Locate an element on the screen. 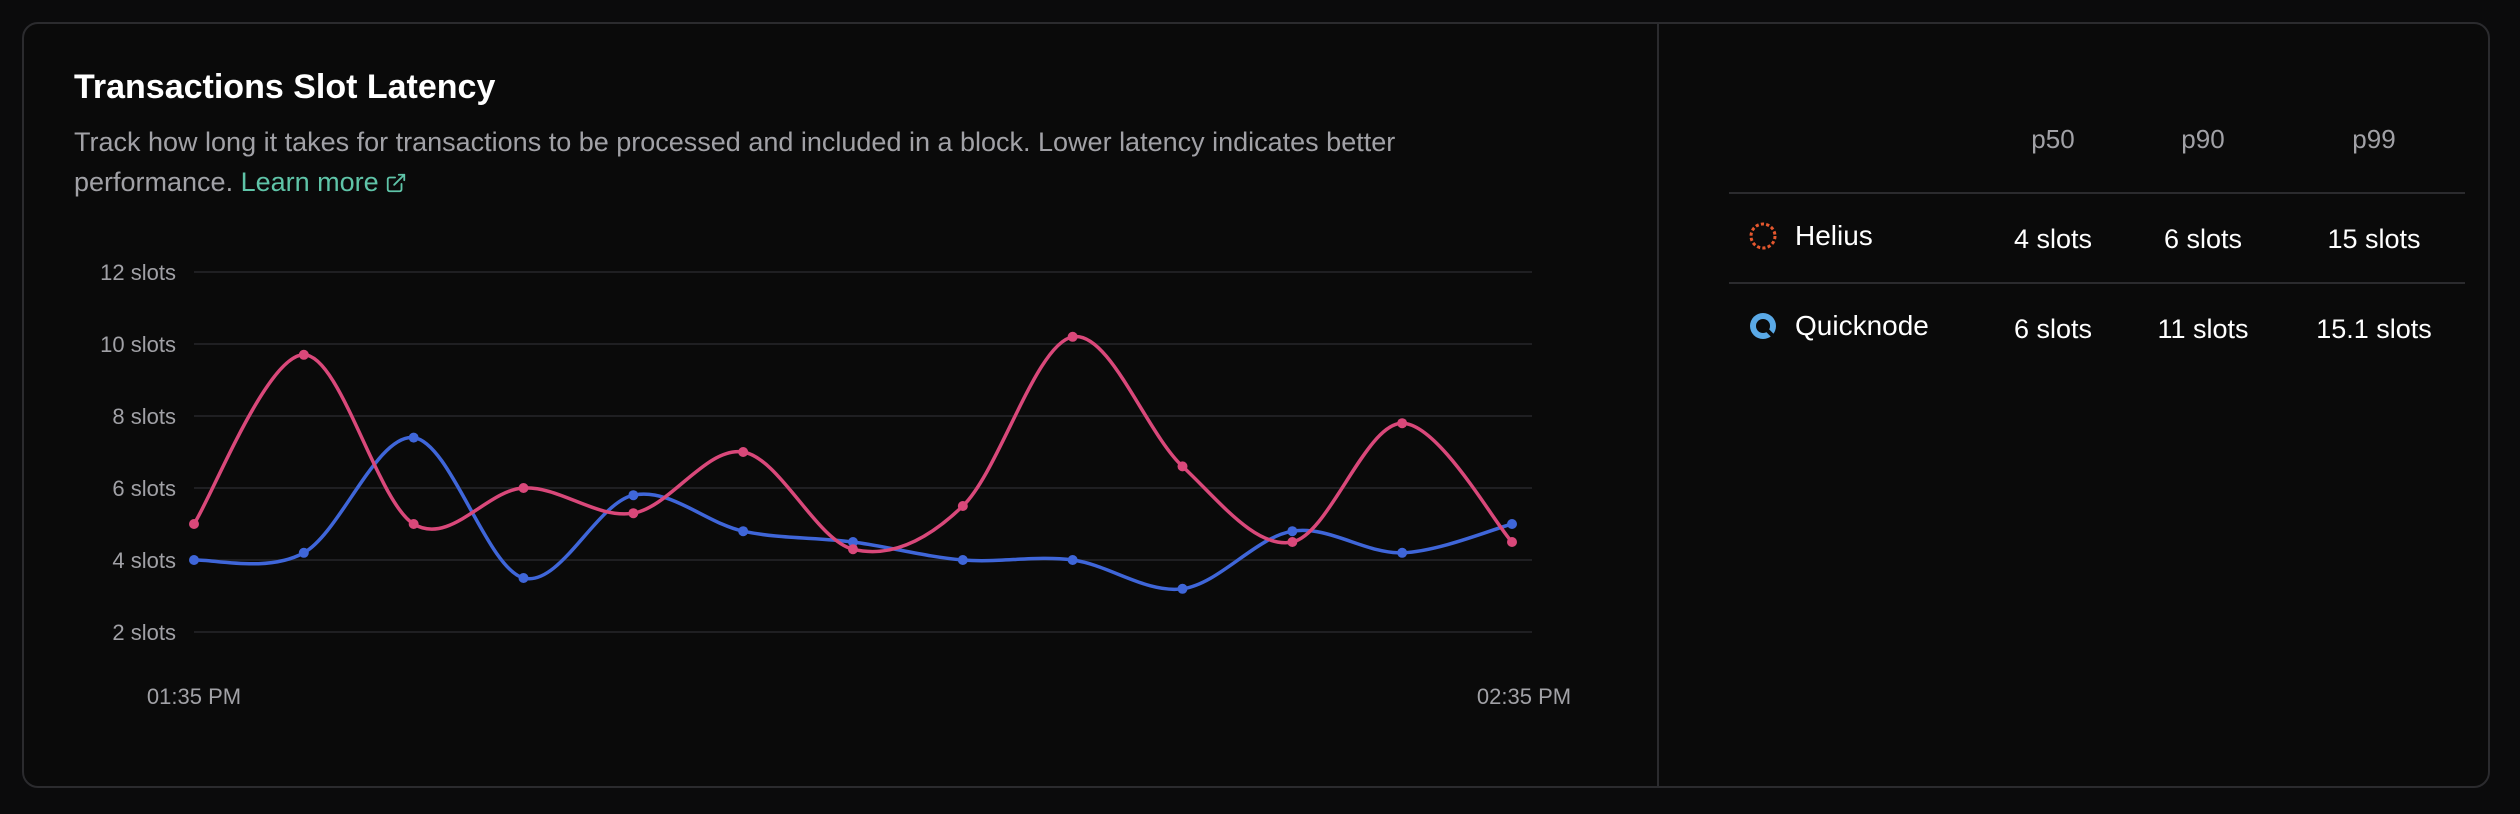 This screenshot has height=814, width=2520. quicknode-p90: 11 slots is located at coordinates (2203, 329).